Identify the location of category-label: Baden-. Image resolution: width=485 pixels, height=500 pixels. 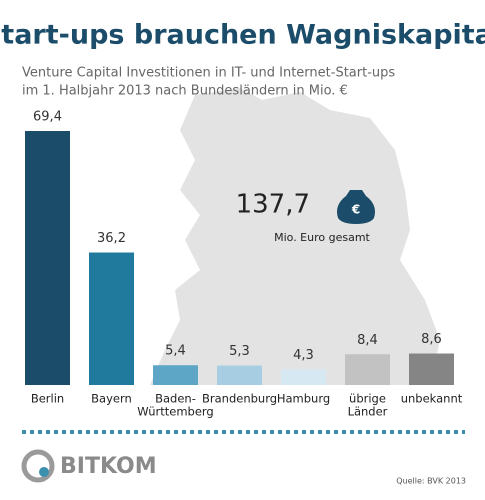
(175, 399).